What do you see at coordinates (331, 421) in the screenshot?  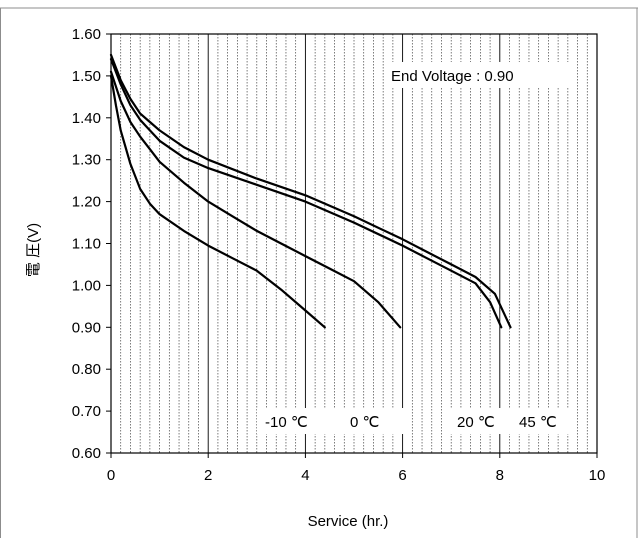 I see `series-label-box-left` at bounding box center [331, 421].